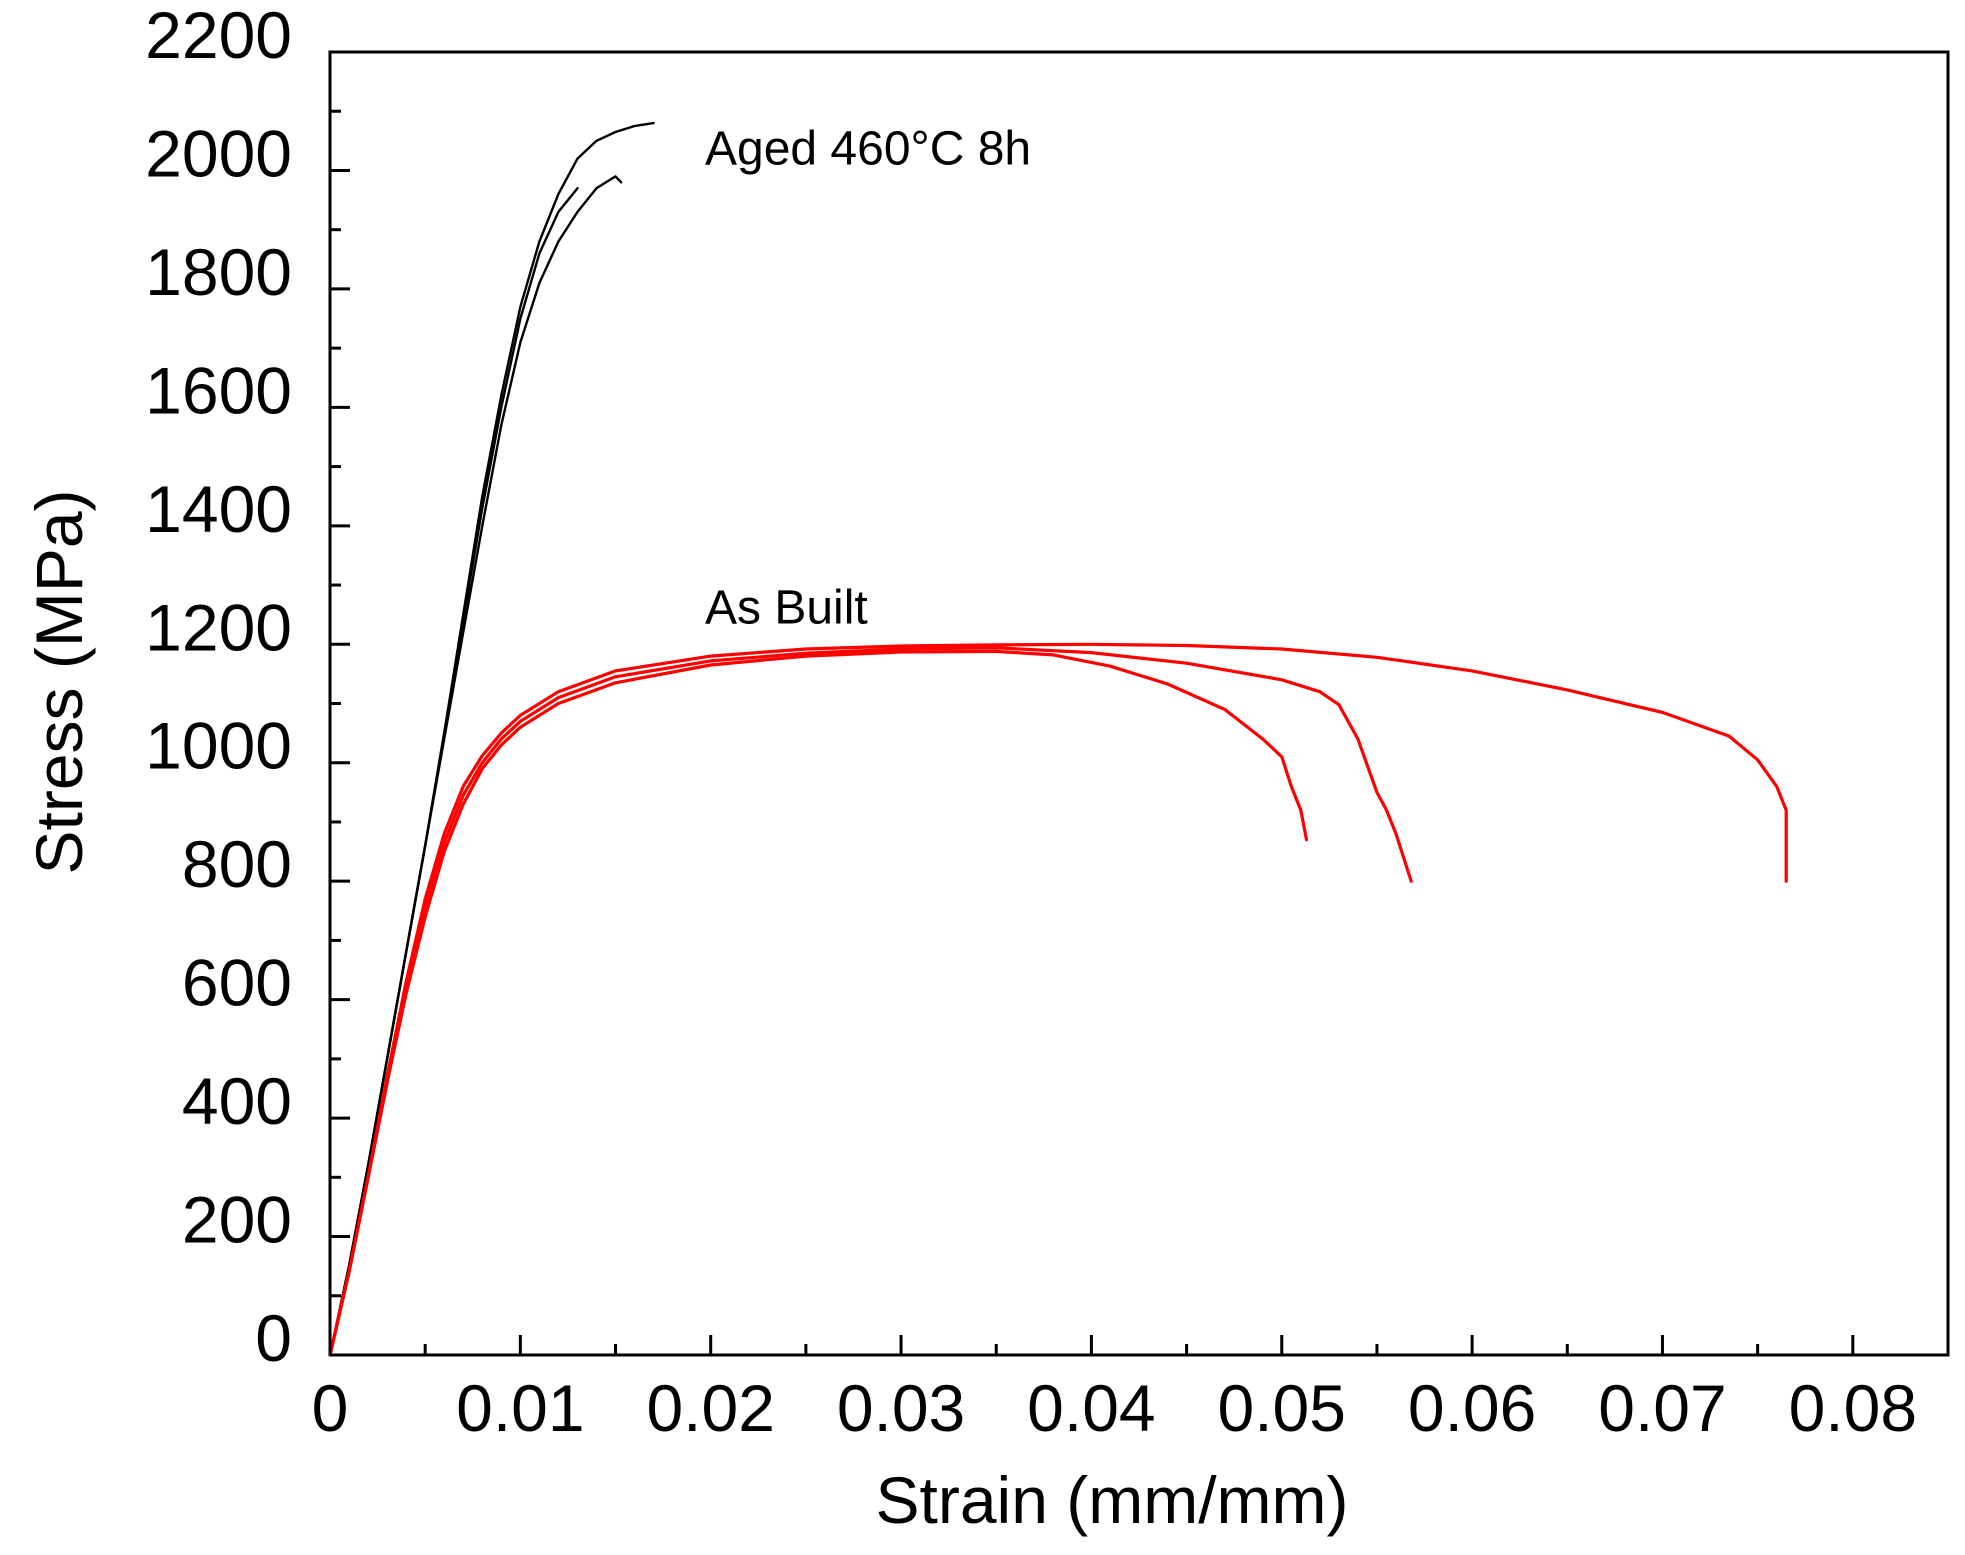 The width and height of the screenshot is (1965, 1555). Describe the element at coordinates (1282, 1408) in the screenshot. I see `x-tick-label: 0.05` at that location.